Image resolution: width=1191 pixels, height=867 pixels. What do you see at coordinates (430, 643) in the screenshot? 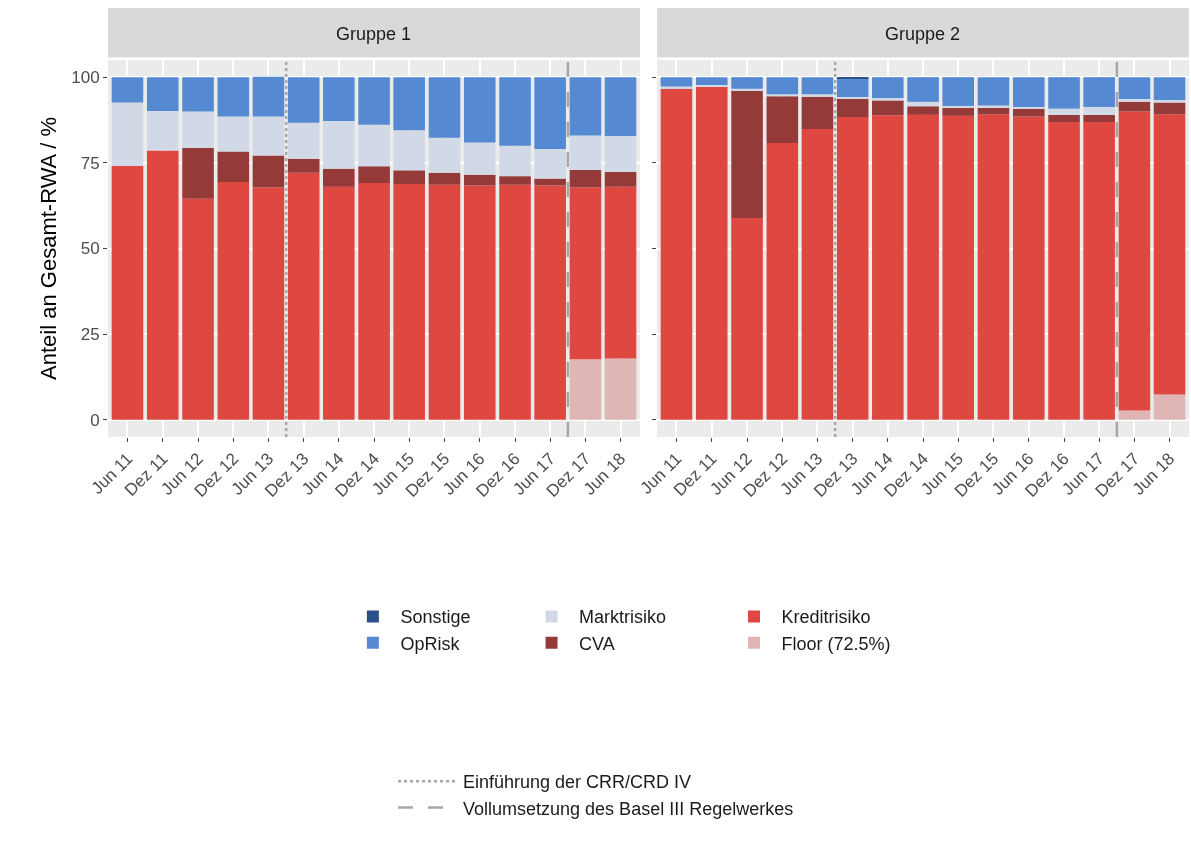
I see `legend-label: OpRisk` at bounding box center [430, 643].